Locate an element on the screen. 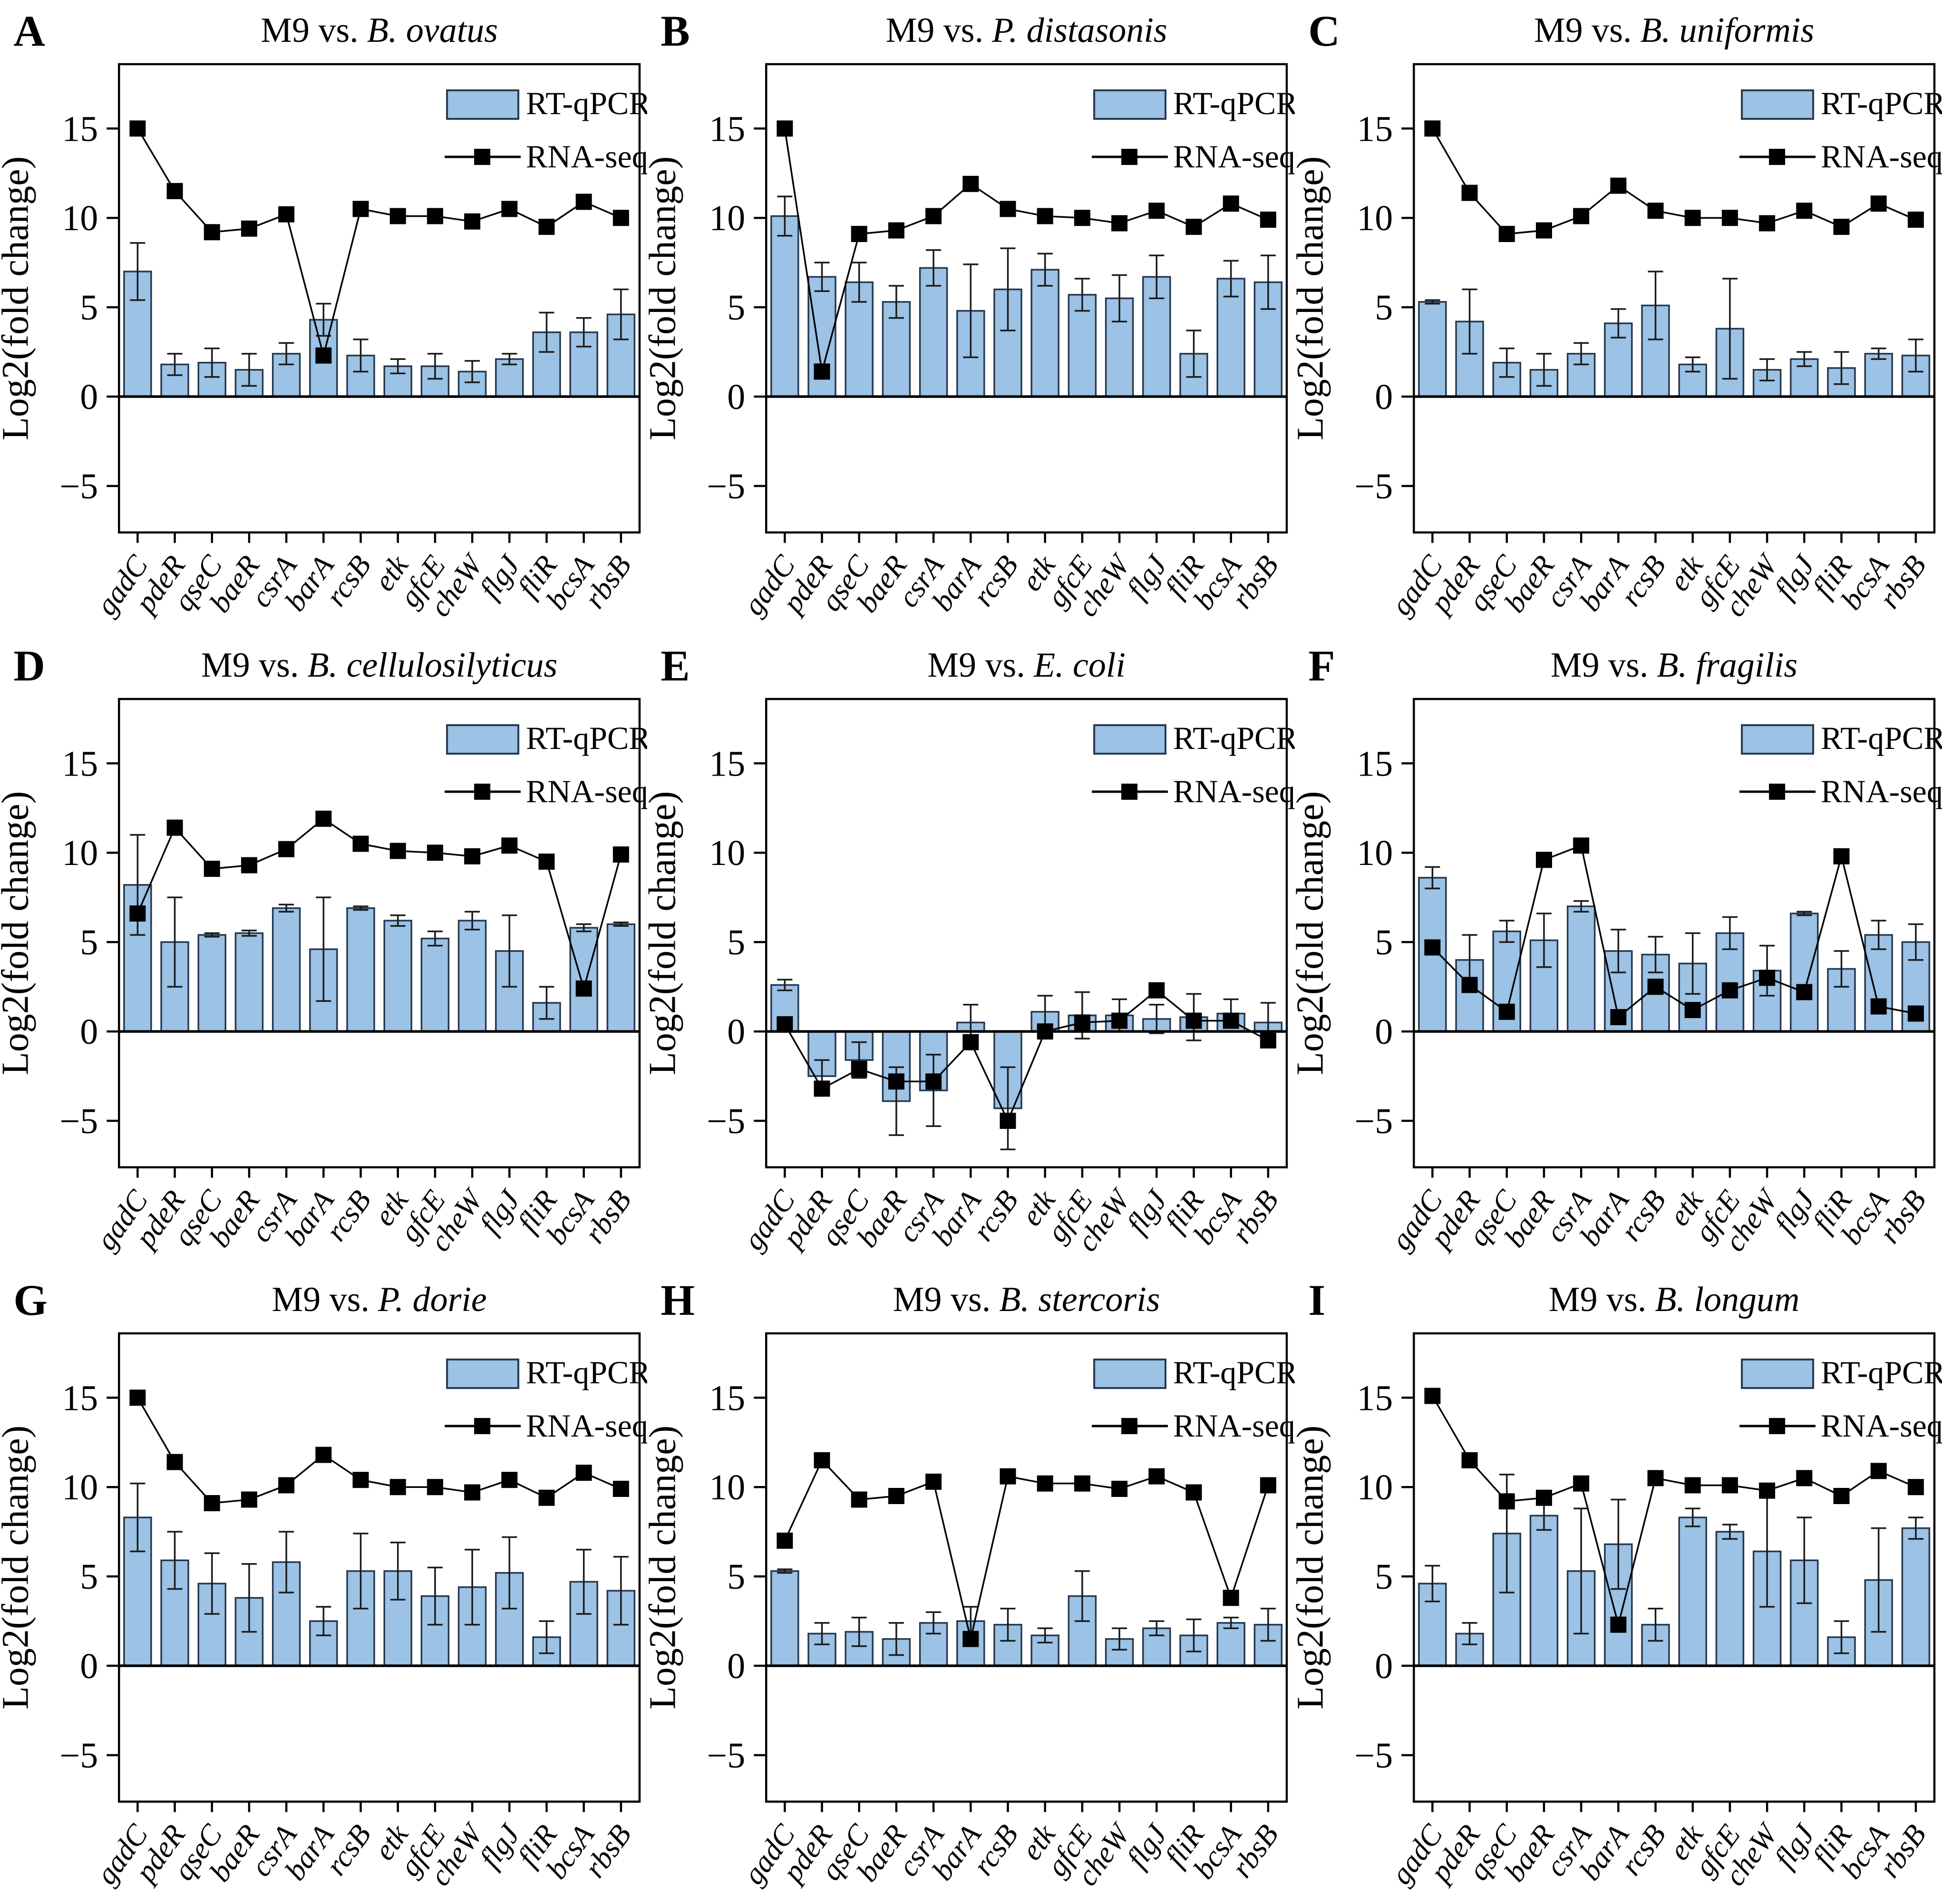 This screenshot has width=1942, height=1904. rna-seq-marker-gadC is located at coordinates (137, 1397).